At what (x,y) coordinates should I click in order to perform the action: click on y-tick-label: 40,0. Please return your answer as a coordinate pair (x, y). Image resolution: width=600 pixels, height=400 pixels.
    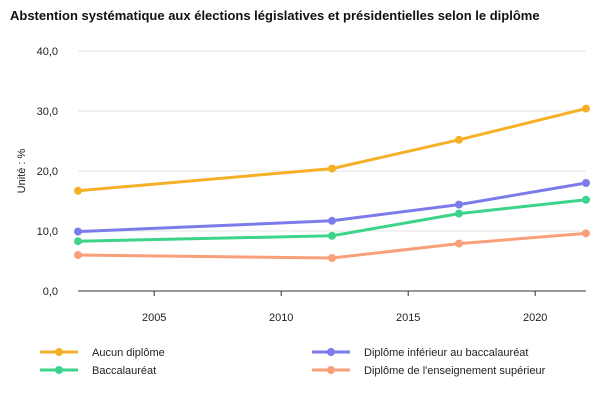
    Looking at the image, I should click on (47, 52).